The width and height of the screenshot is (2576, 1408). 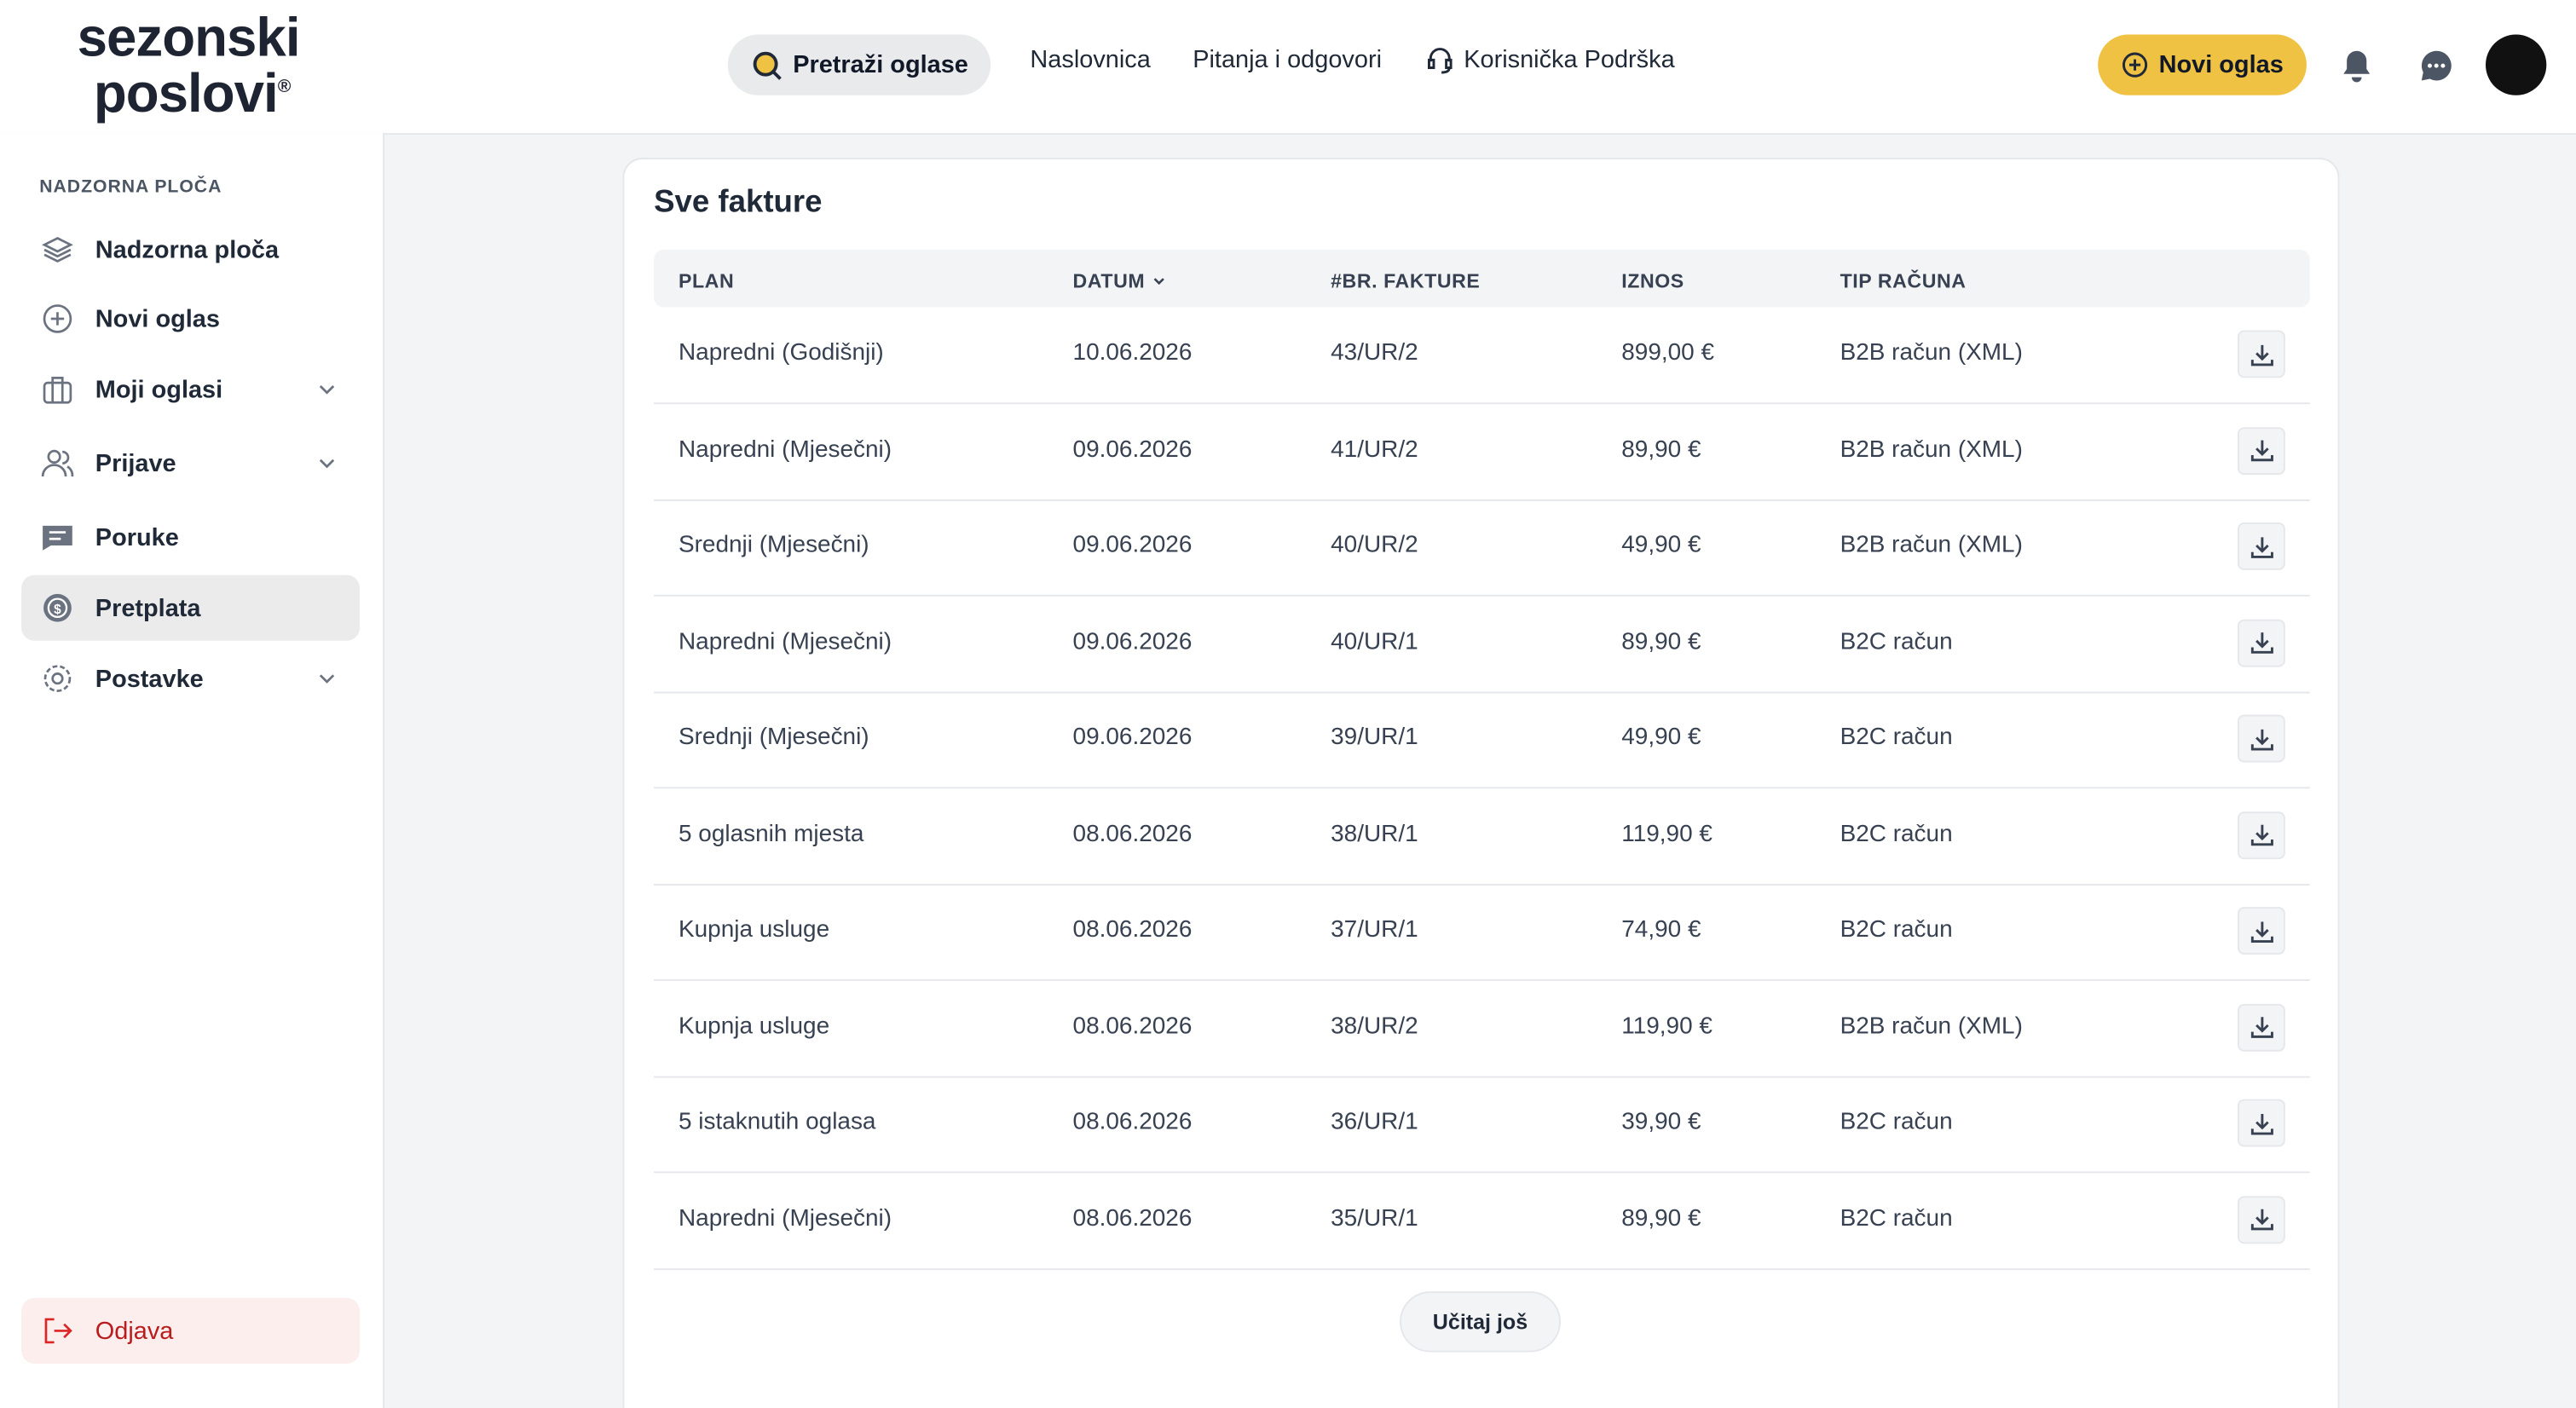 I want to click on logo: sezonski poslovi®, so click(x=189, y=65).